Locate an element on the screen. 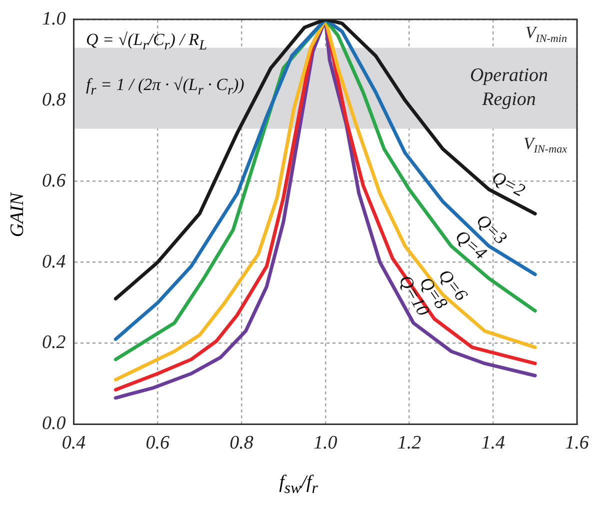  y-tick-label: 0.6 is located at coordinates (54, 181).